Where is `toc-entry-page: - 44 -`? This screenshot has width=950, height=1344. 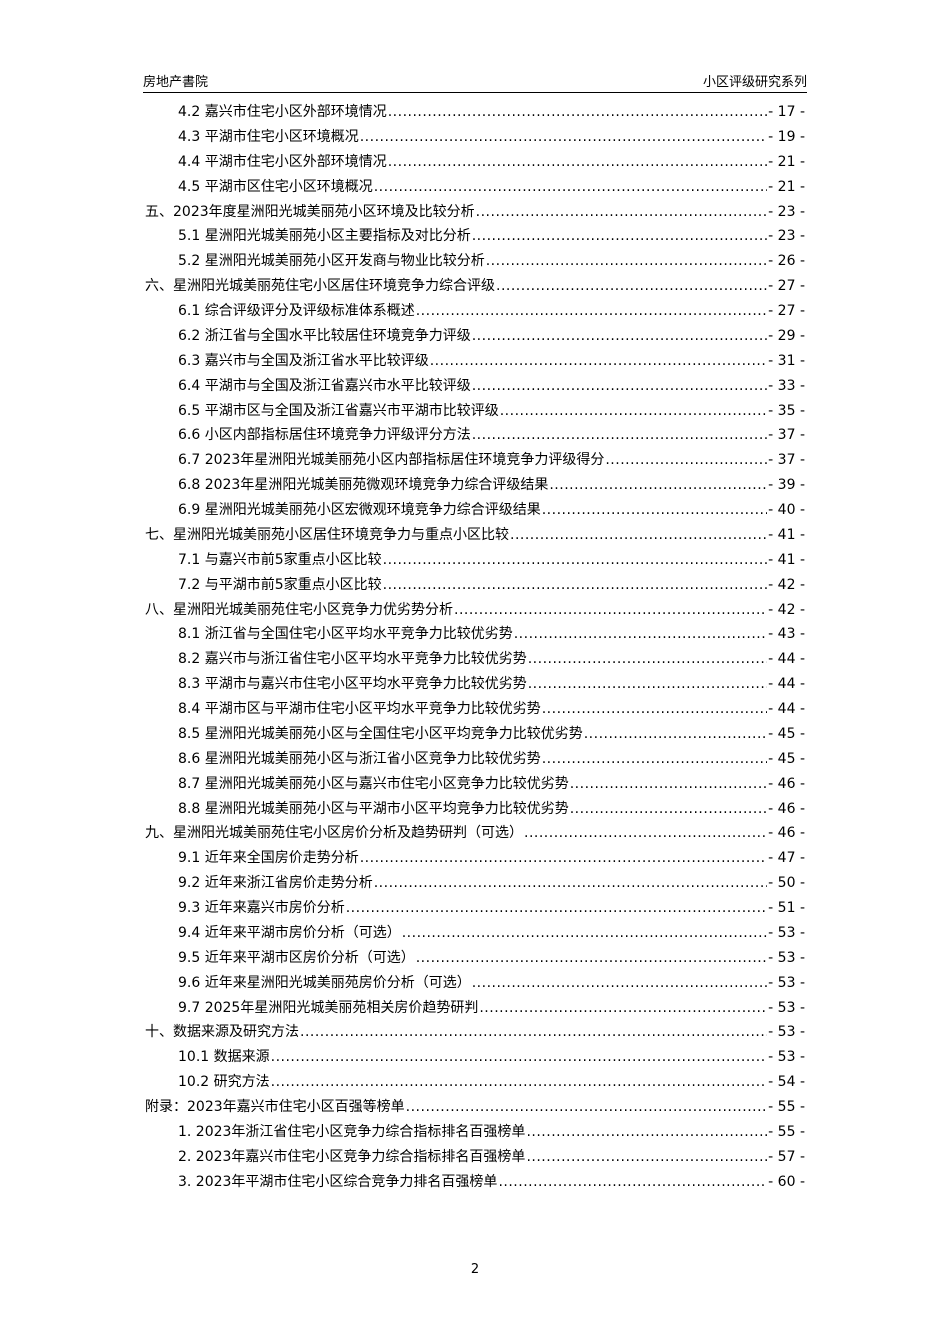 toc-entry-page: - 44 - is located at coordinates (786, 659).